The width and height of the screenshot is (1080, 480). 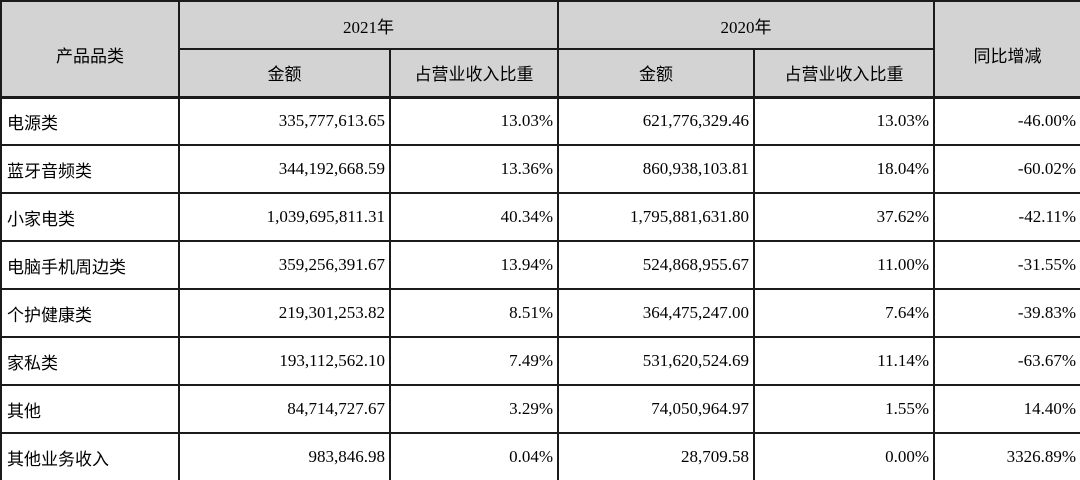 What do you see at coordinates (1006, 121) in the screenshot?
I see `cell-yoy: -46.00%` at bounding box center [1006, 121].